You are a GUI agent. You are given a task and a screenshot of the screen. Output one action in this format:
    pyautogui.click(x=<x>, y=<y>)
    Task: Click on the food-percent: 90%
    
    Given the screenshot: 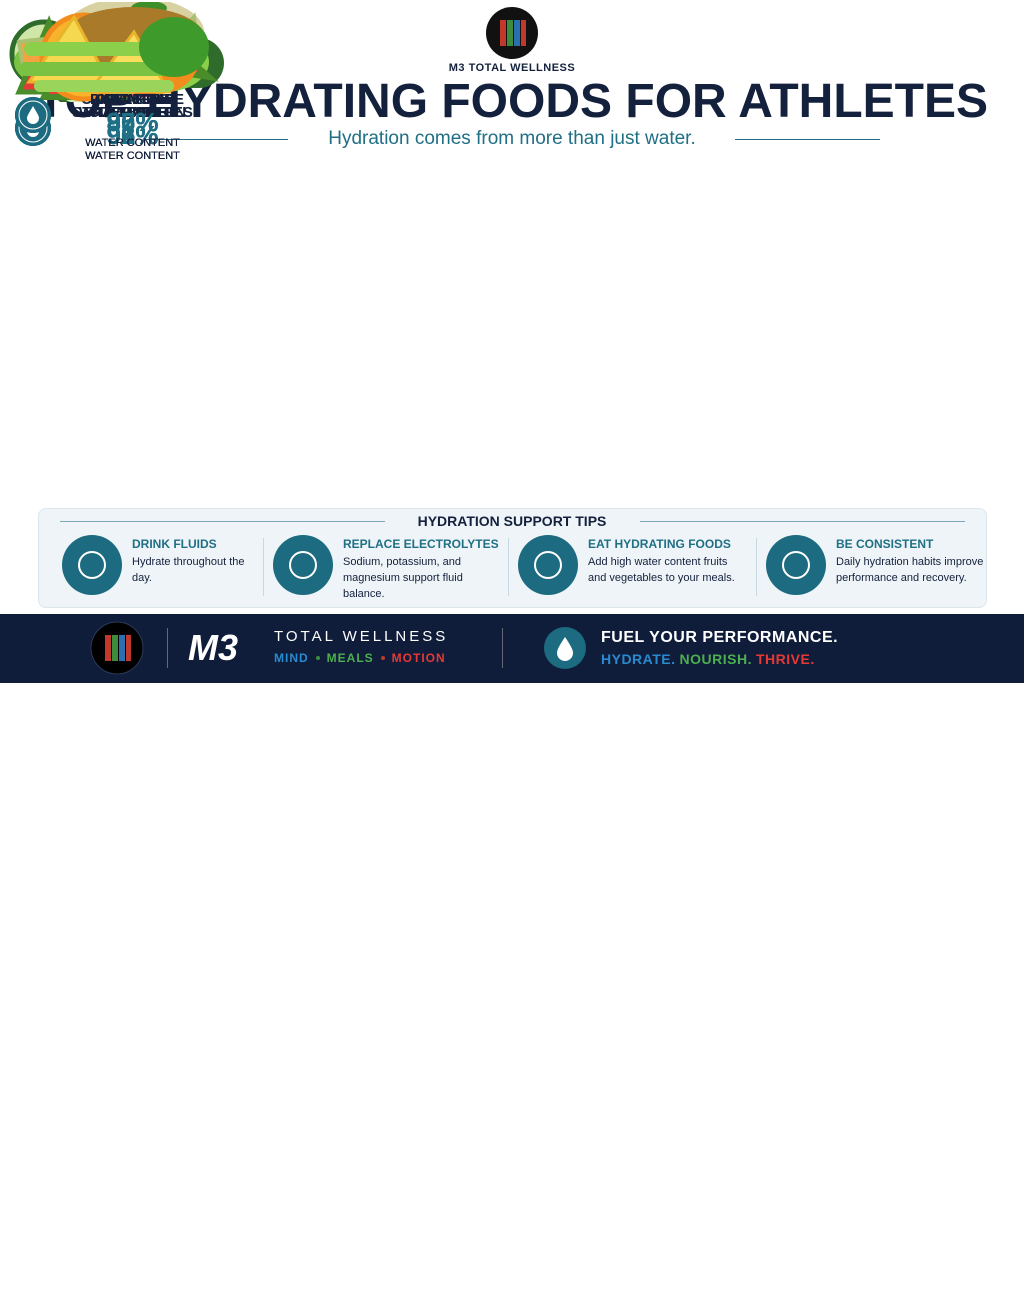 What is the action you would take?
    pyautogui.click(x=132, y=122)
    